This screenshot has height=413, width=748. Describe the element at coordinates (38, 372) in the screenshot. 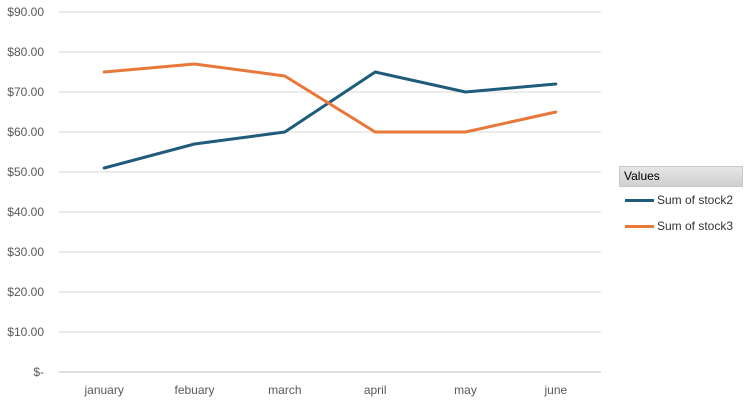

I see `y-tick-label: $-` at that location.